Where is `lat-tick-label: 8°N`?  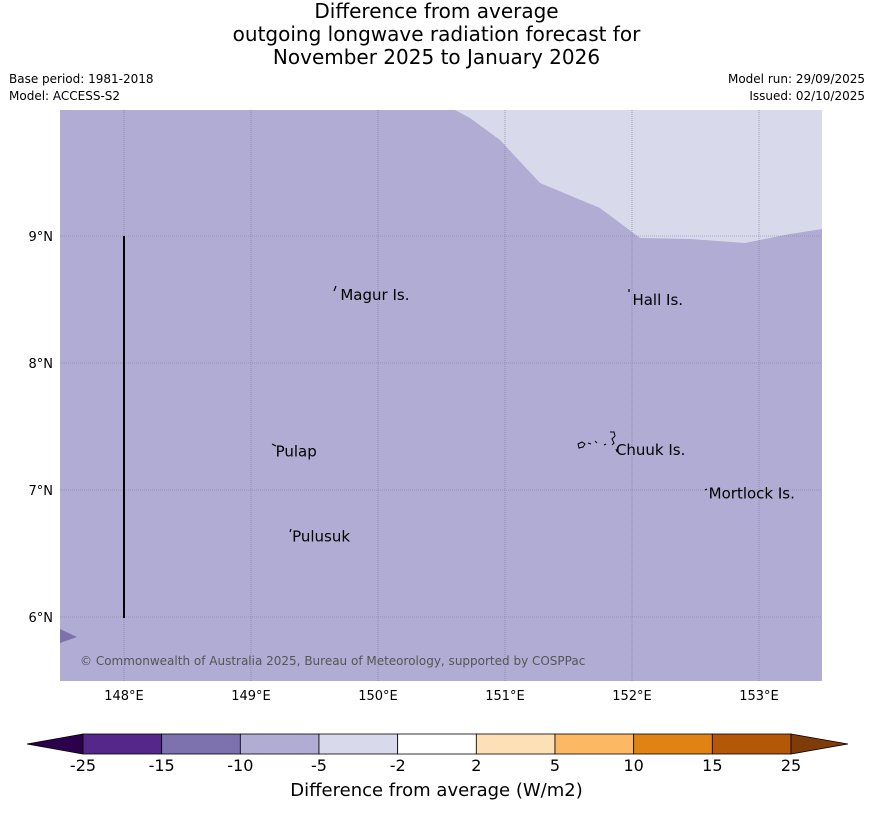
lat-tick-label: 8°N is located at coordinates (41, 364).